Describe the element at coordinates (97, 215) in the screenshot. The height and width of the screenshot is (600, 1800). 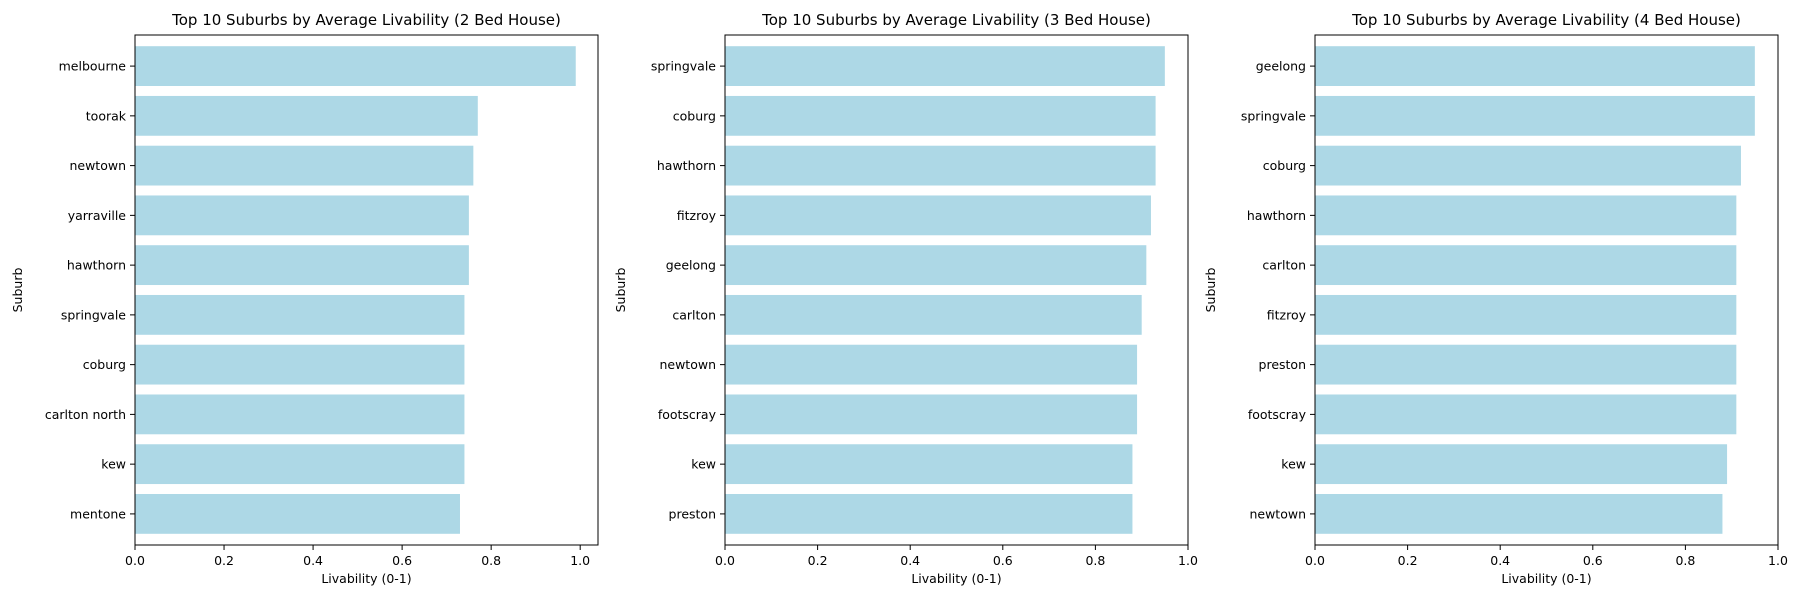
I see `y-tick-label: yarraville` at that location.